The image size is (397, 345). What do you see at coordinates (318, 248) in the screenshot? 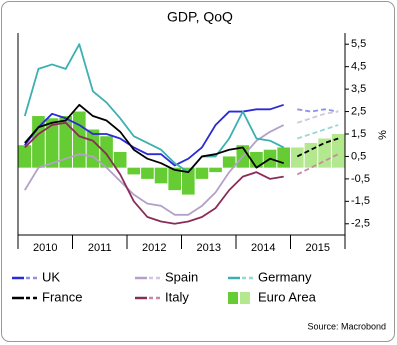
I see `x-tick-label: 2015` at bounding box center [318, 248].